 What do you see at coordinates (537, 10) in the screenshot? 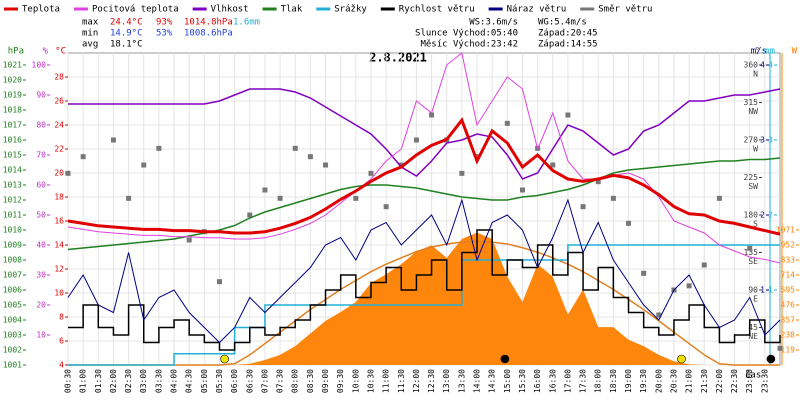
I see `legend-label: Náraz větru` at bounding box center [537, 10].